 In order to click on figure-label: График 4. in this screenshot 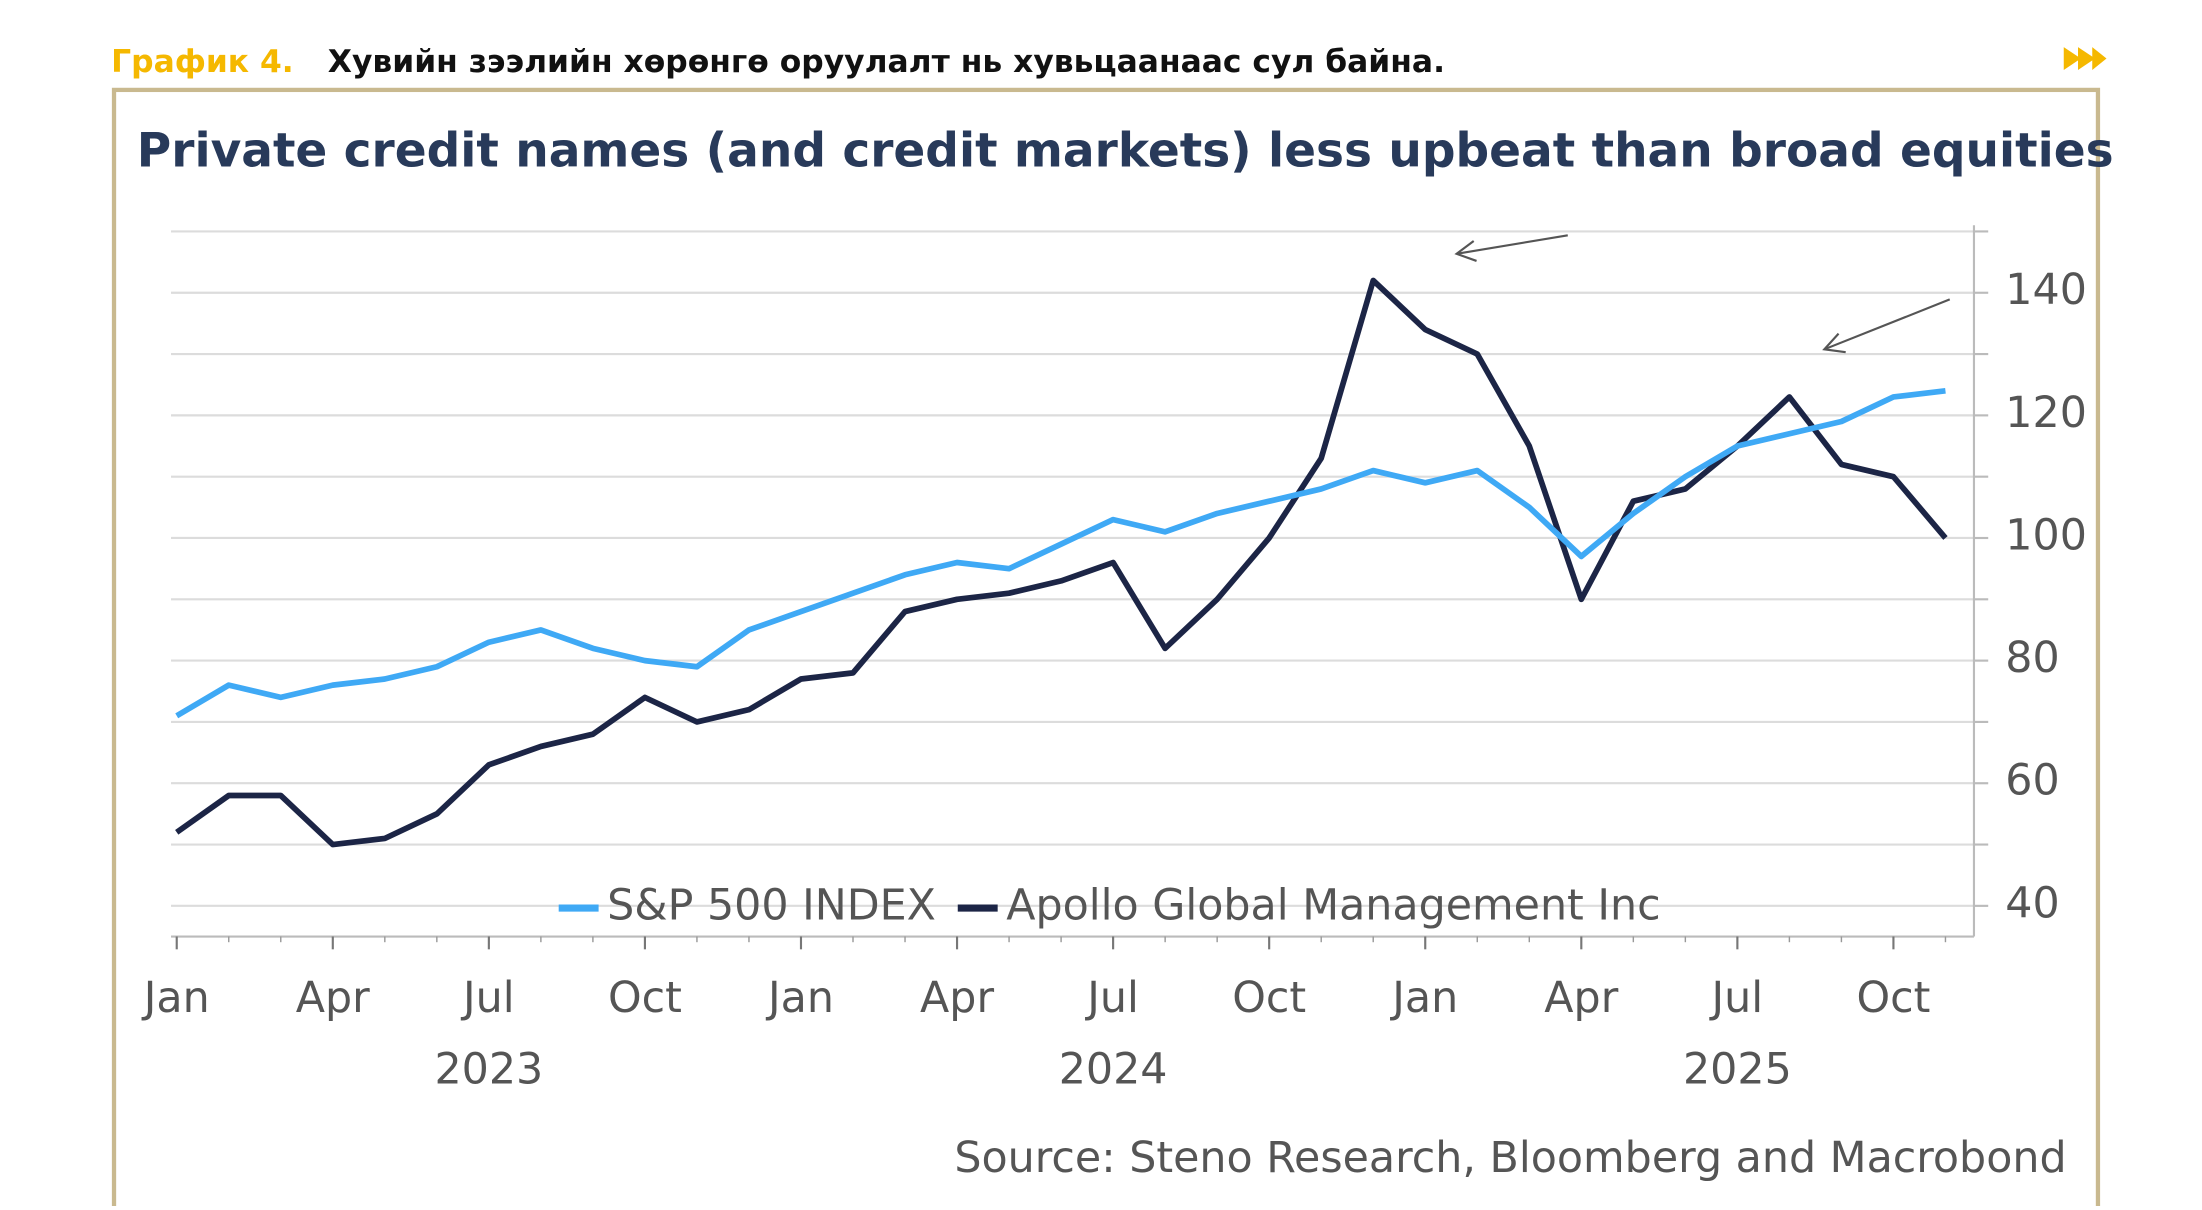, I will do `click(202, 62)`.